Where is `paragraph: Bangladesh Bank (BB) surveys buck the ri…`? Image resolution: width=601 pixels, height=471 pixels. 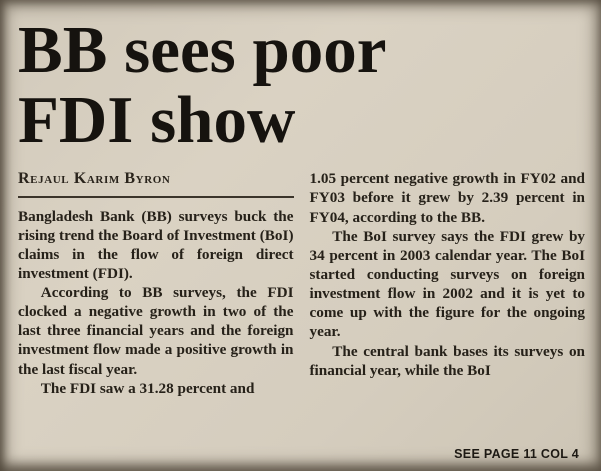 paragraph: Bangladesh Bank (BB) surveys buck the ri… is located at coordinates (156, 244).